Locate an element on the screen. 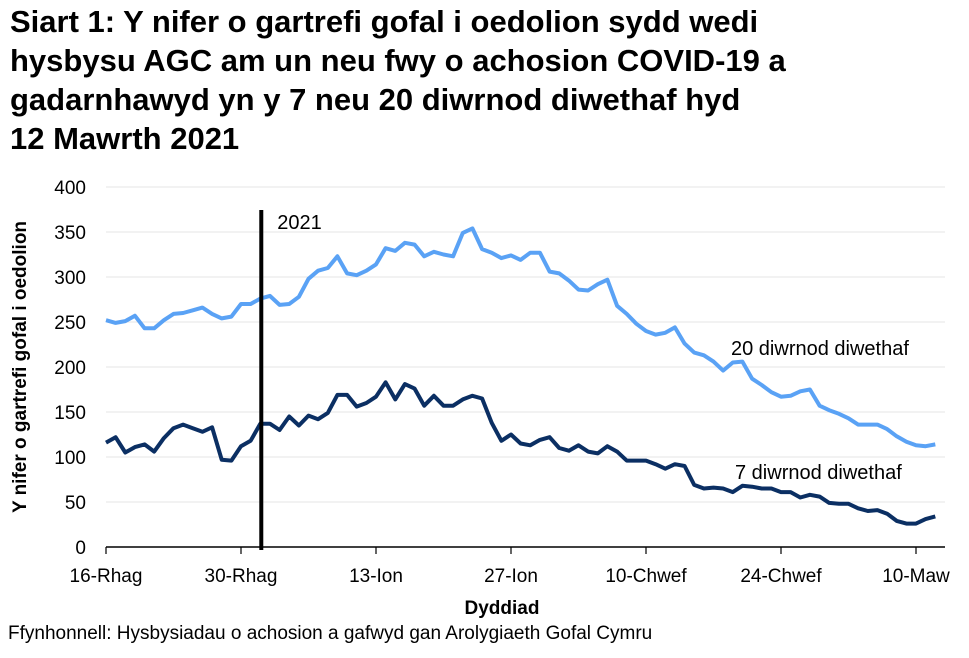  x-tick-label: 10-Maw is located at coordinates (916, 576).